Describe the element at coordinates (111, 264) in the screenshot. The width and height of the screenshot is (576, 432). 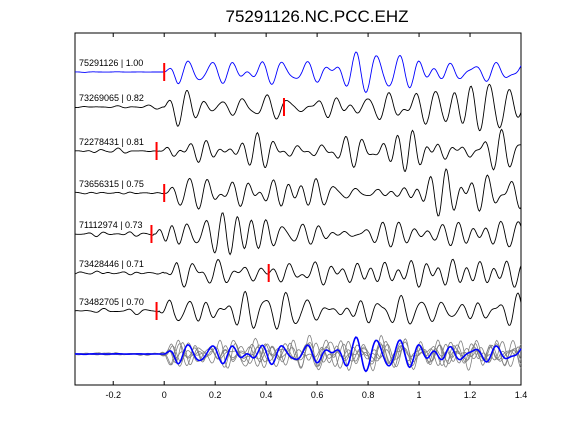
I see `trace-label: 73428446 | 0.71` at that location.